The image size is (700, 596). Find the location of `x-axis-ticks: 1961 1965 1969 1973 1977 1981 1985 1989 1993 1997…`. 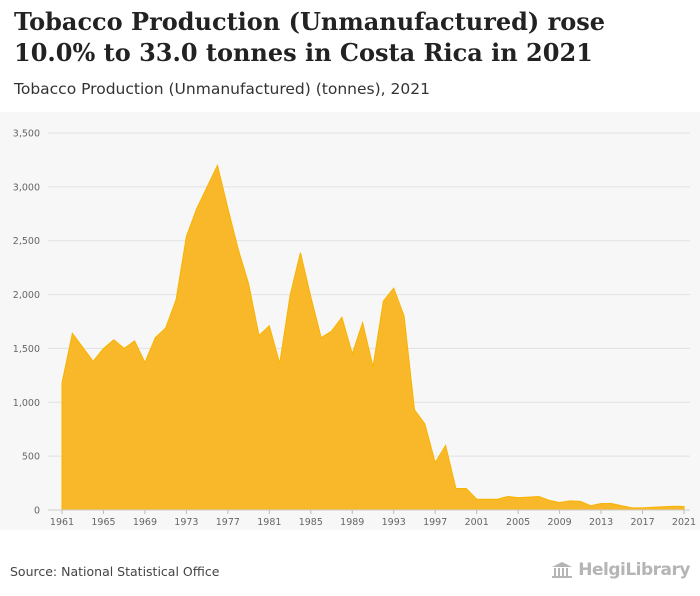

x-axis-ticks: 1961 1965 1969 1973 1977 1981 1985 1989 1993 1997… is located at coordinates (372, 518).